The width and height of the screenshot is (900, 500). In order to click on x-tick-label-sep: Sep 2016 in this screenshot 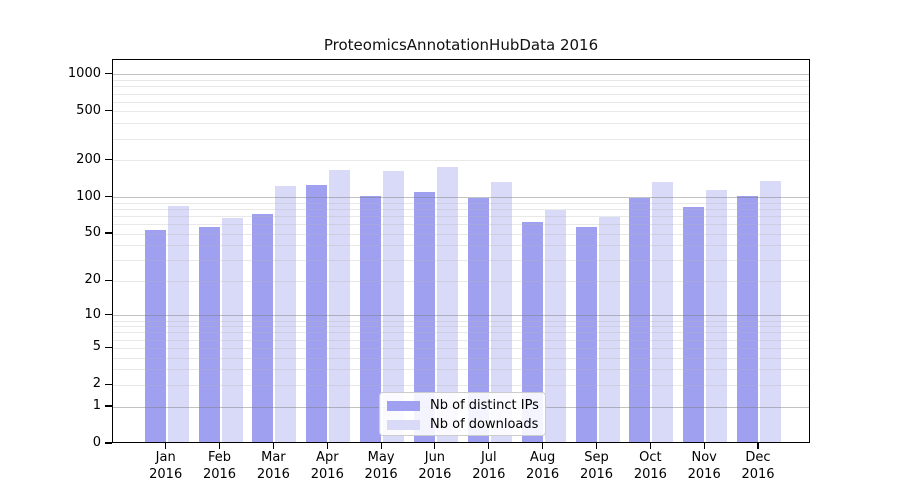, I will do `click(596, 466)`.